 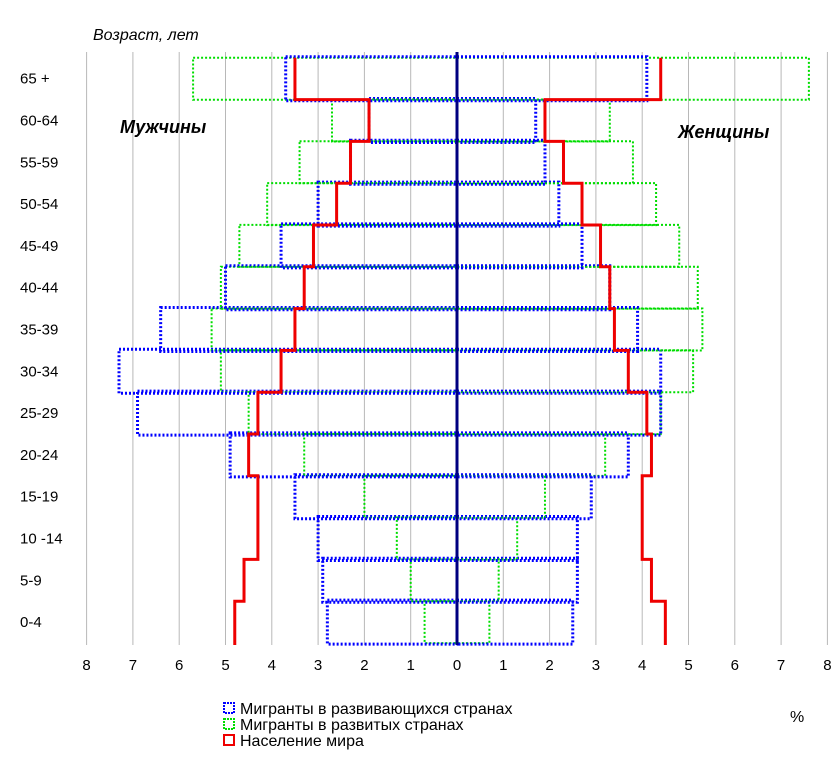 I want to click on y-tick-label: 55-59, so click(x=39, y=162).